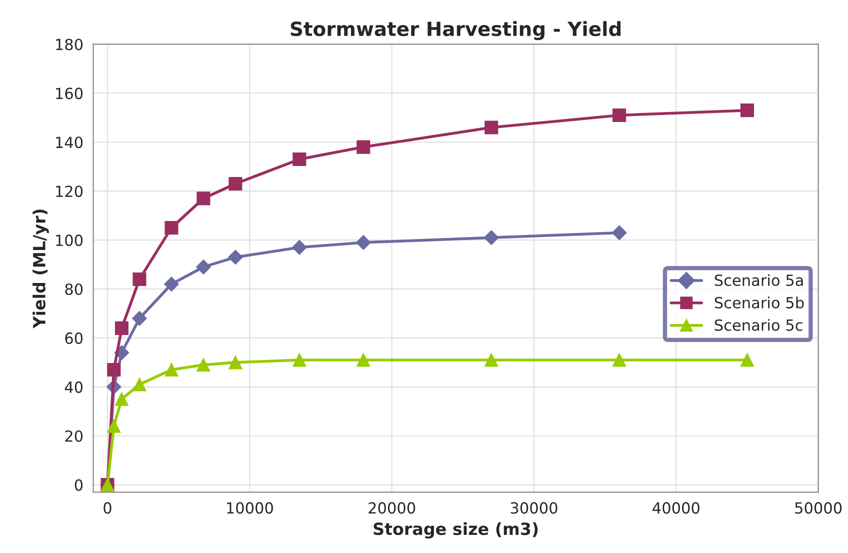 Image resolution: width=848 pixels, height=553 pixels. Describe the element at coordinates (69, 192) in the screenshot. I see `y-tick-label: 120` at that location.